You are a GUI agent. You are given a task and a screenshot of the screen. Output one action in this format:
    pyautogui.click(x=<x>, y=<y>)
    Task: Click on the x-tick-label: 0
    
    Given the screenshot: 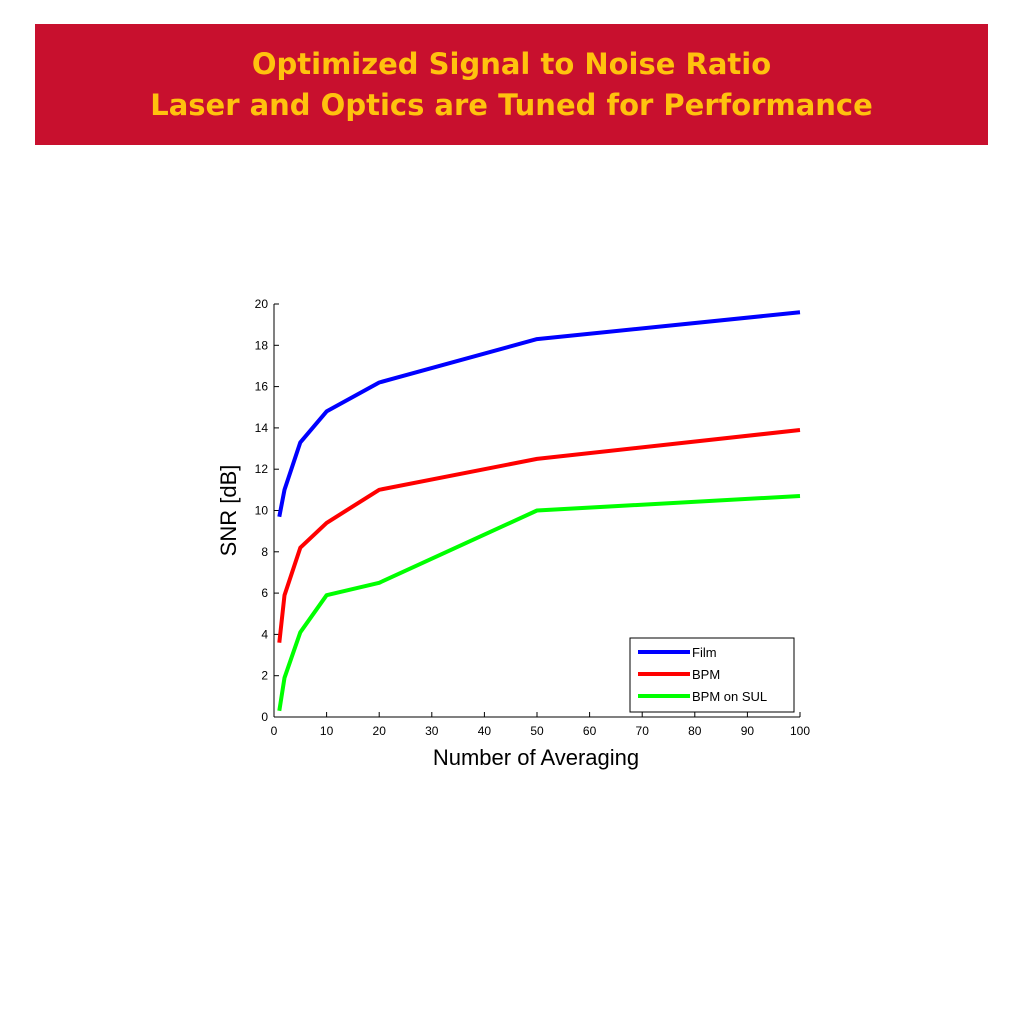 What is the action you would take?
    pyautogui.click(x=274, y=731)
    